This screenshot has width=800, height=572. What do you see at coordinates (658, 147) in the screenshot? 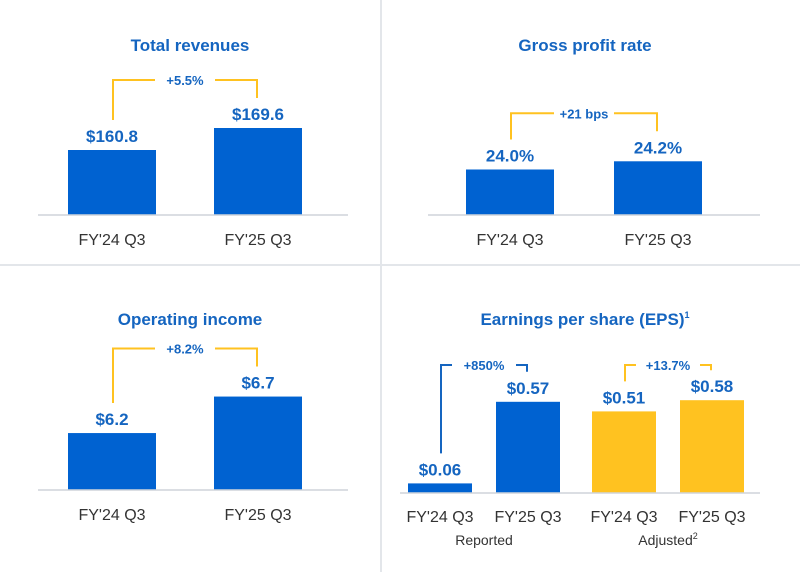
I see `bar-value-label: 24.2%` at bounding box center [658, 147].